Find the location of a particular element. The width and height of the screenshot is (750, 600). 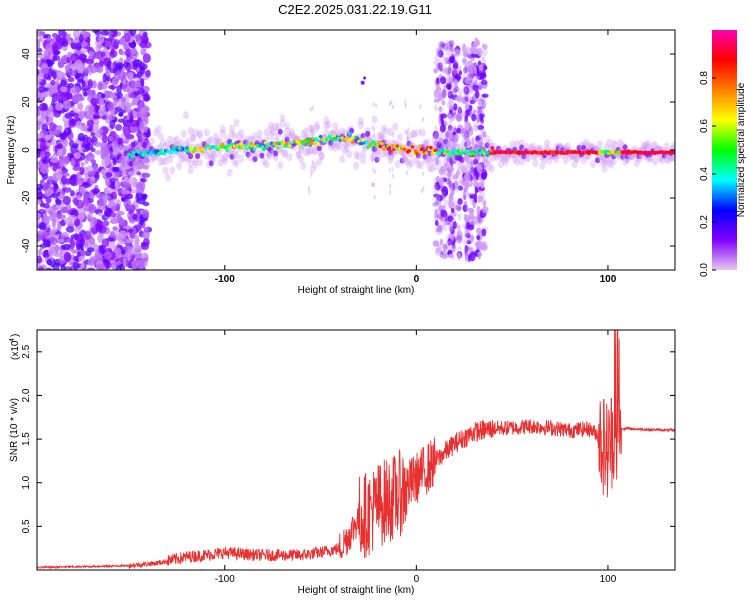

y-tick-label: -20 is located at coordinates (26, 197).